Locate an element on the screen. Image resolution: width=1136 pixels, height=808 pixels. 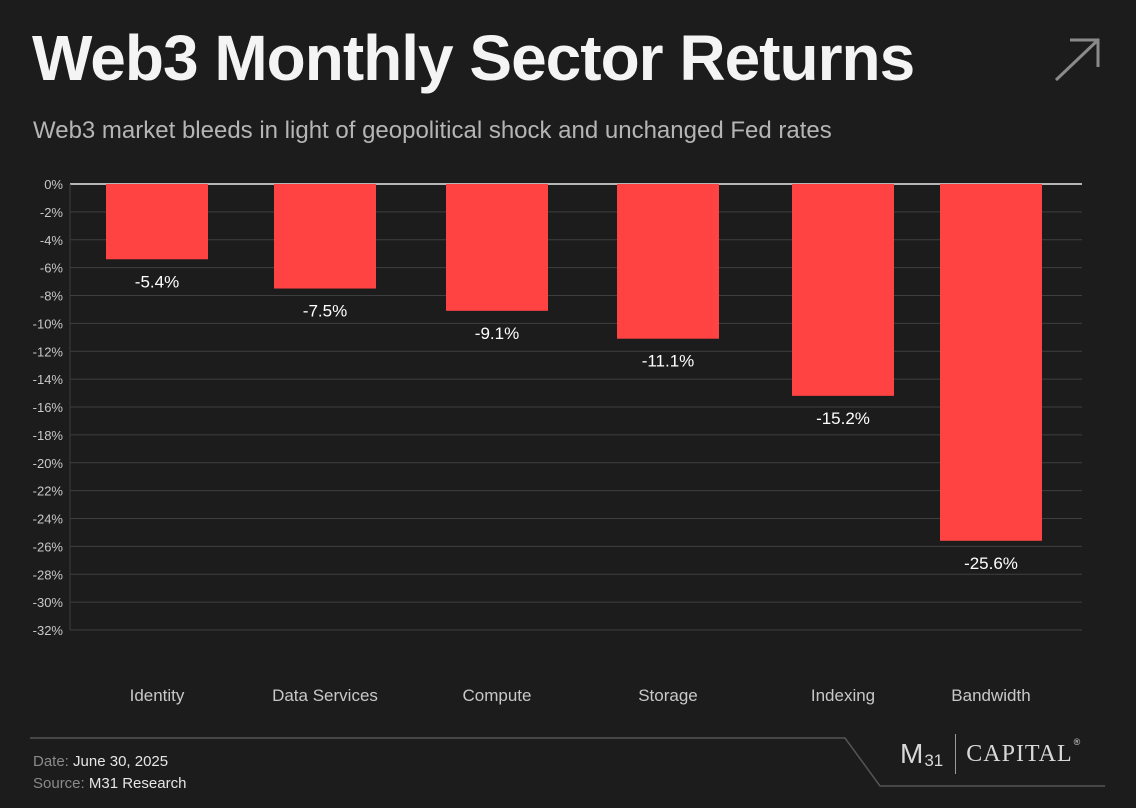
chart-title: Web3 Monthly Sector Returns is located at coordinates (473, 58).